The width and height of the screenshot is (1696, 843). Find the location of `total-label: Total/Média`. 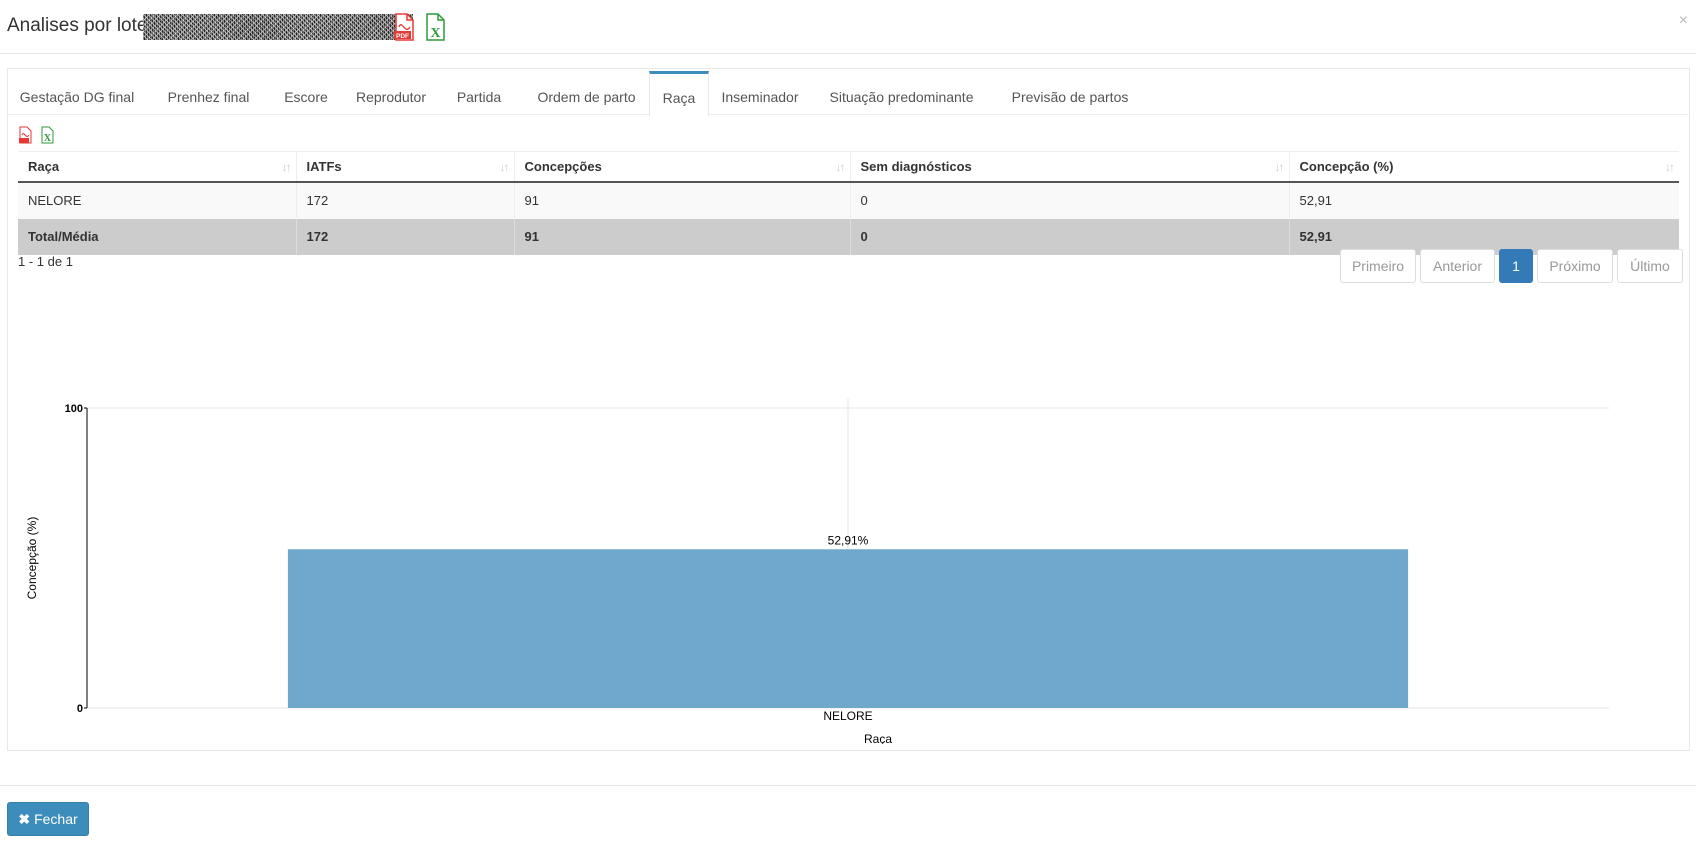

total-label: Total/Média is located at coordinates (157, 236).